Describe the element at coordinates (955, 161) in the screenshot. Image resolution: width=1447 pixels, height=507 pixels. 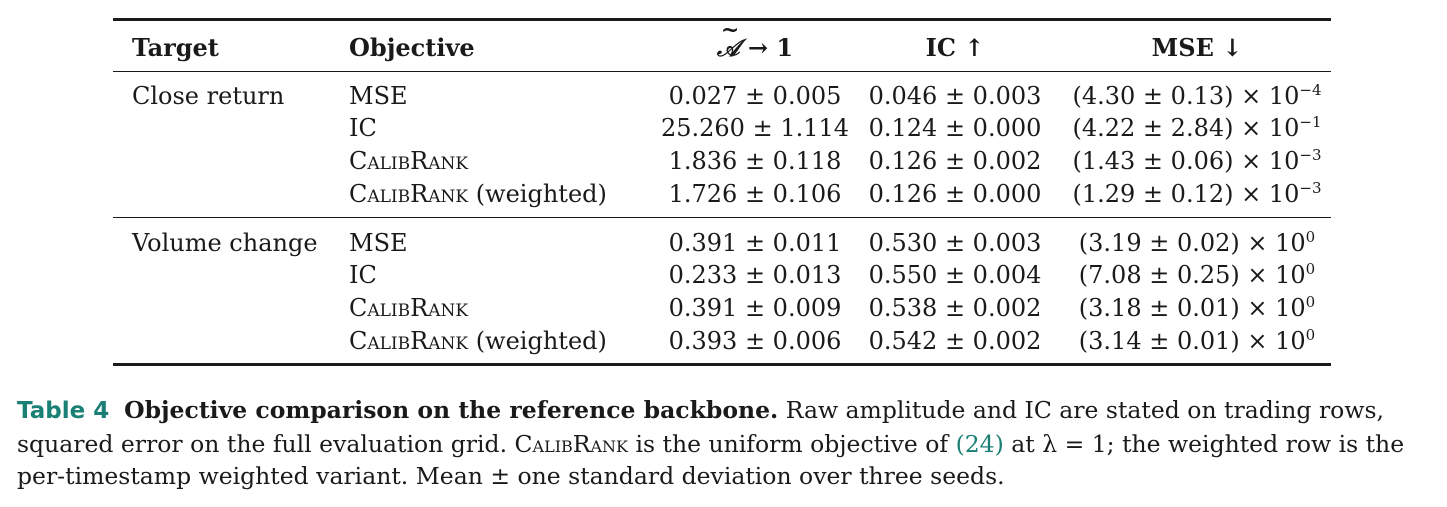
I see `ic-cell: 0.126 ± 0.002` at that location.